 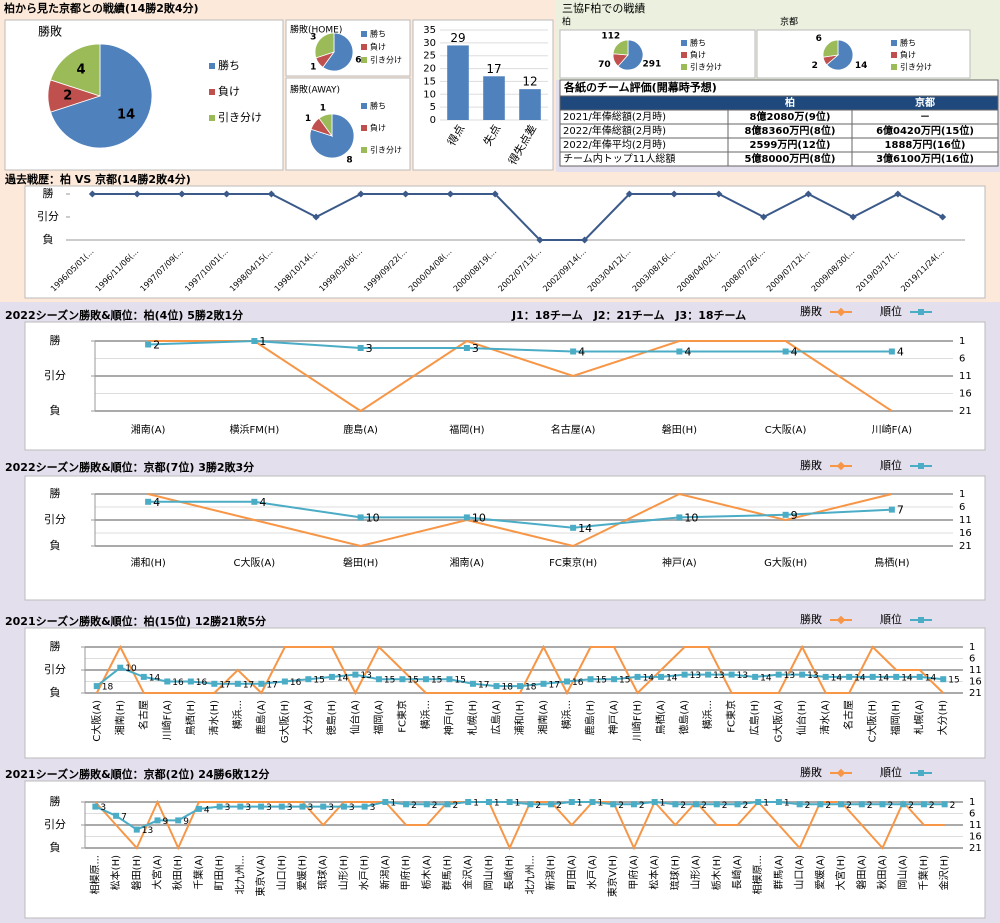 I want to click on table-header: 柏, so click(x=790, y=102).